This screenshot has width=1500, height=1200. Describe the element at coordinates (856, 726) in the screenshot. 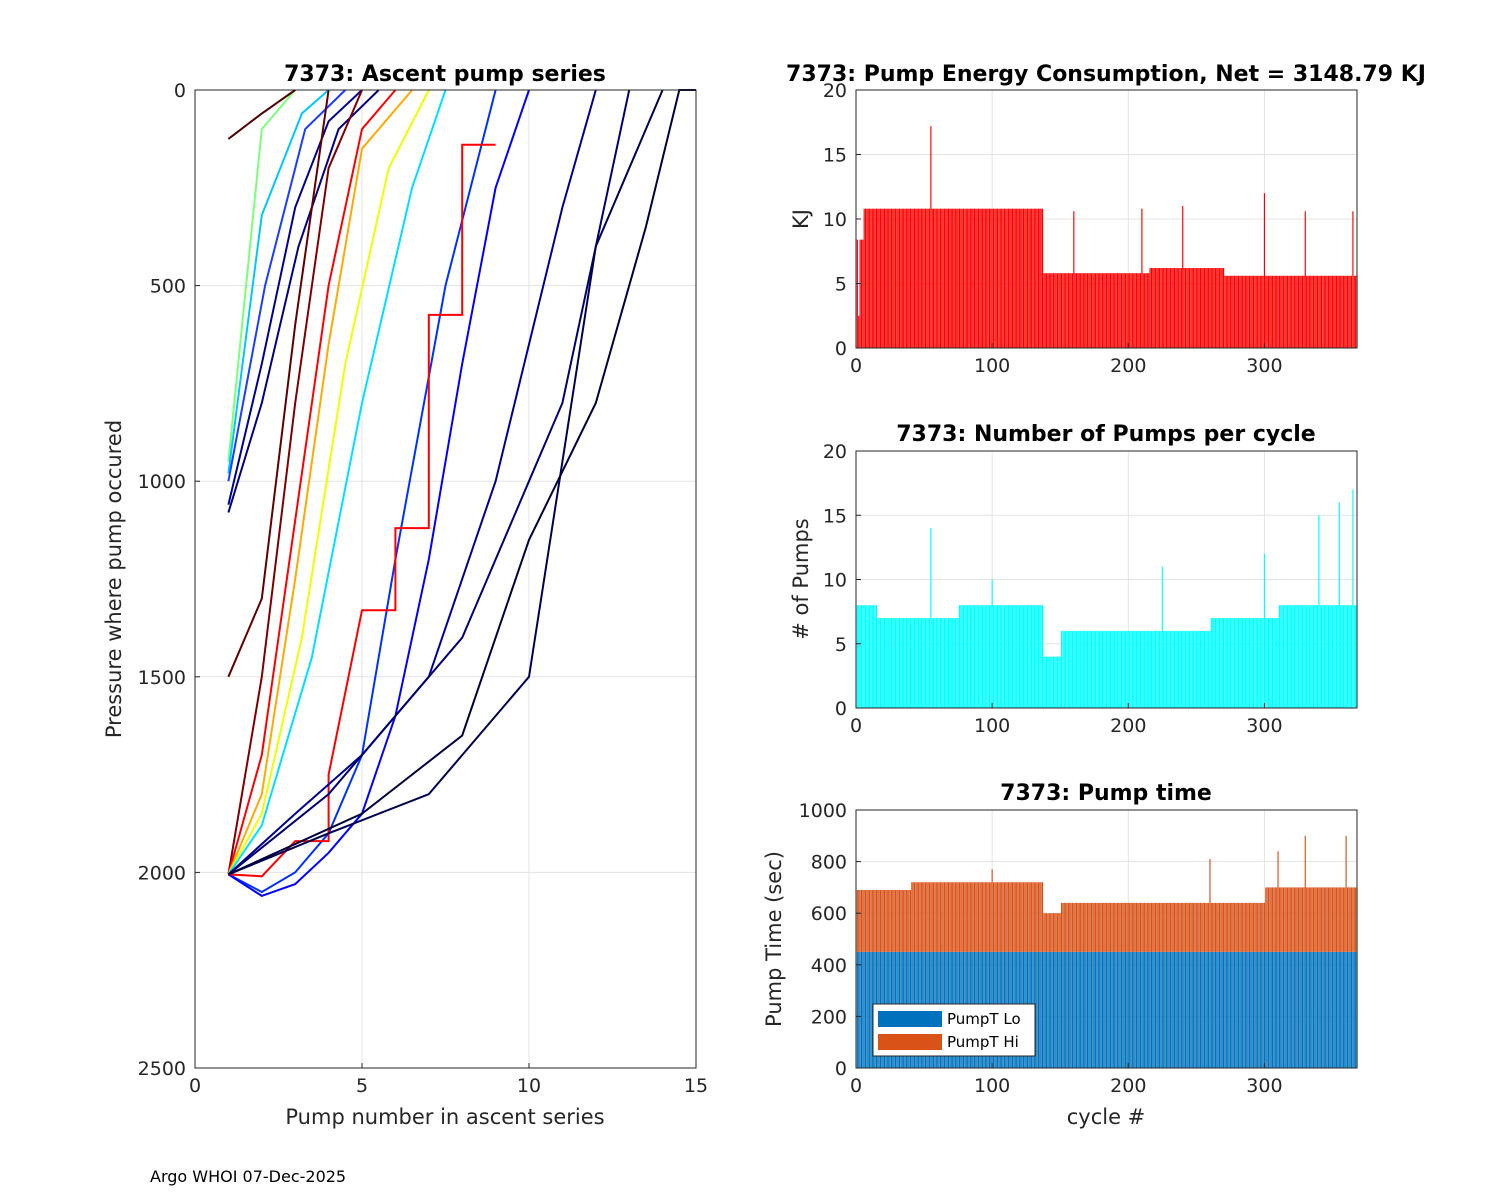

I see `pumps-xtick-label: 0` at that location.